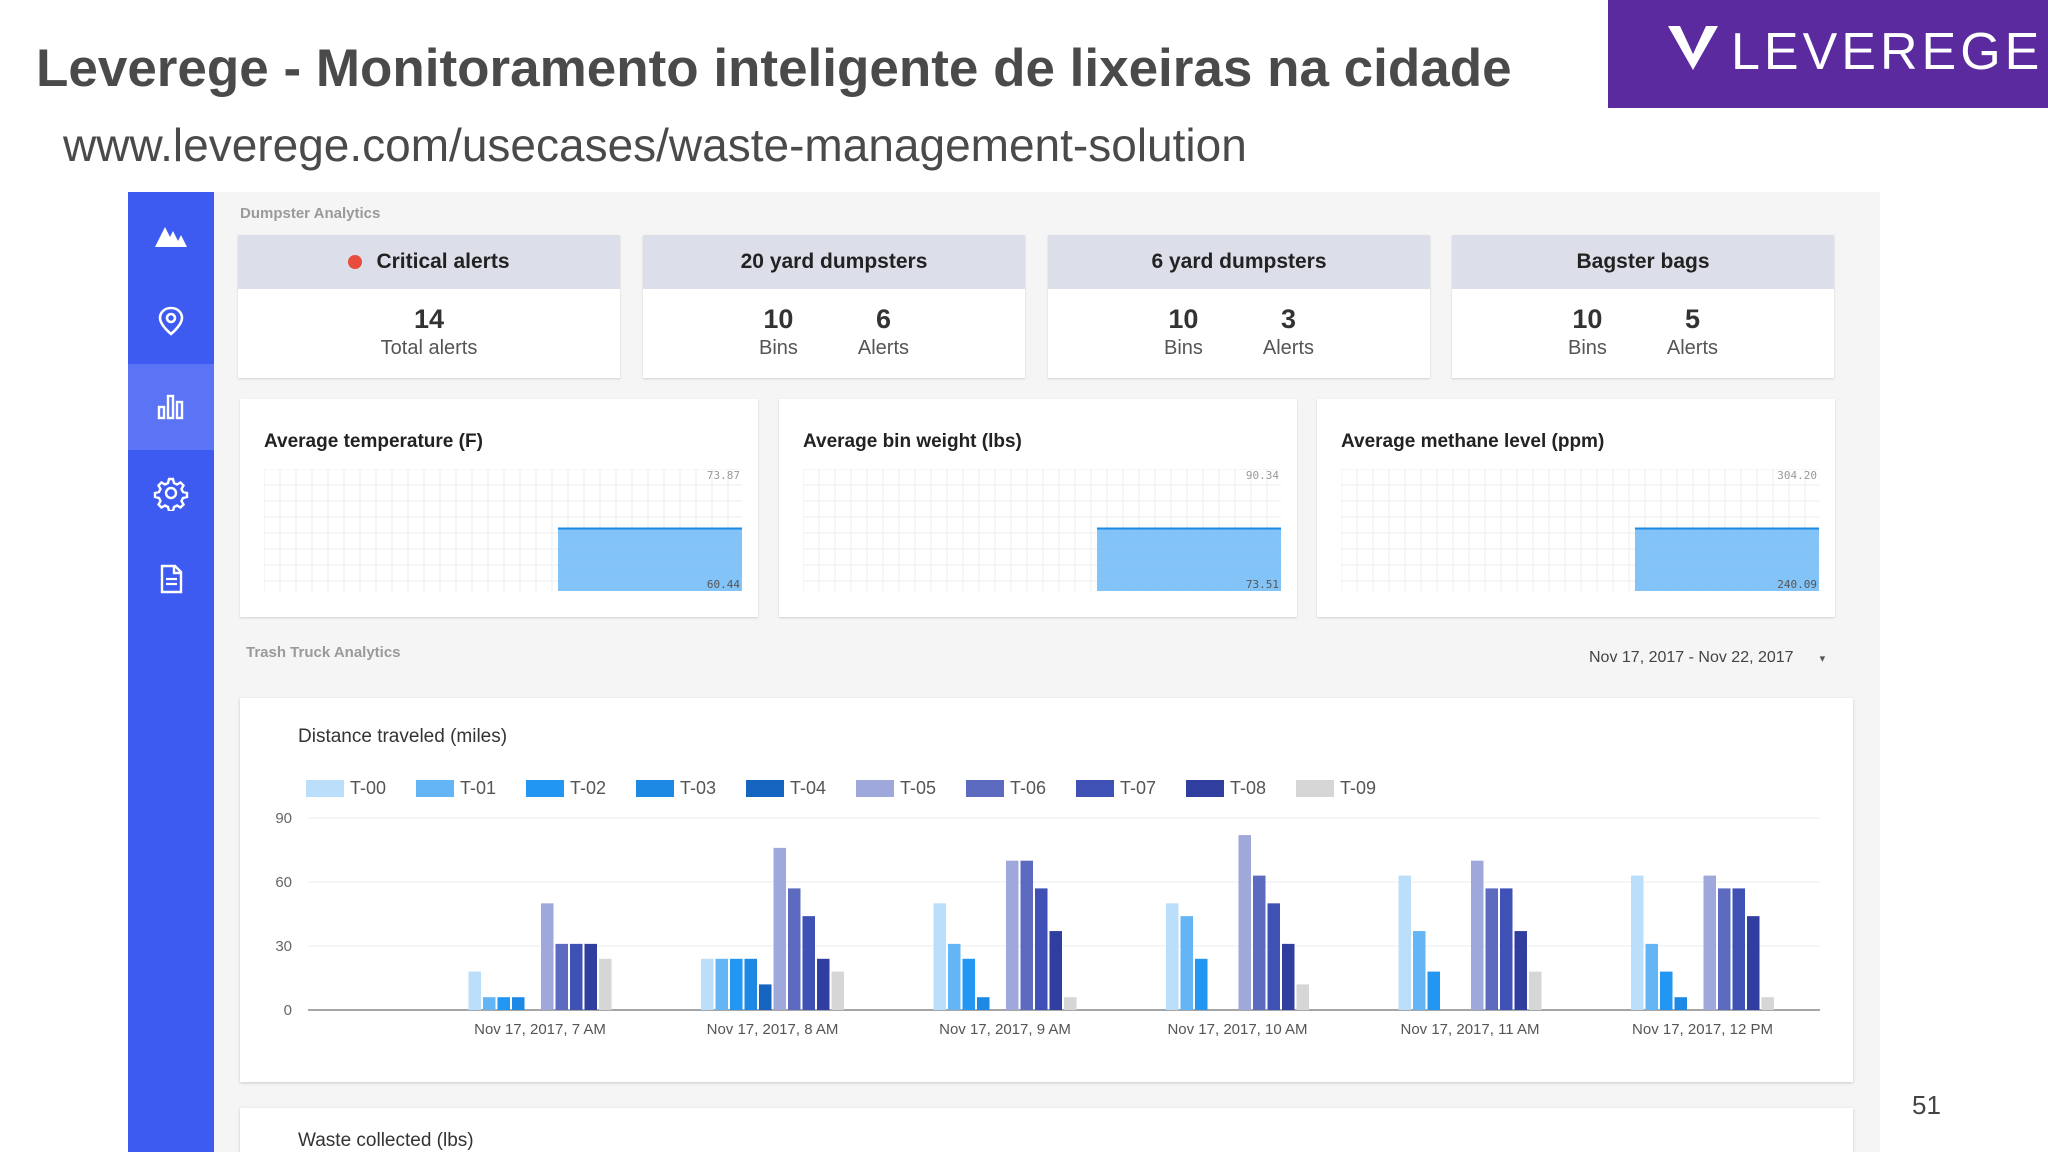 This screenshot has height=1152, width=2048. I want to click on legend-label: T-04, so click(808, 788).